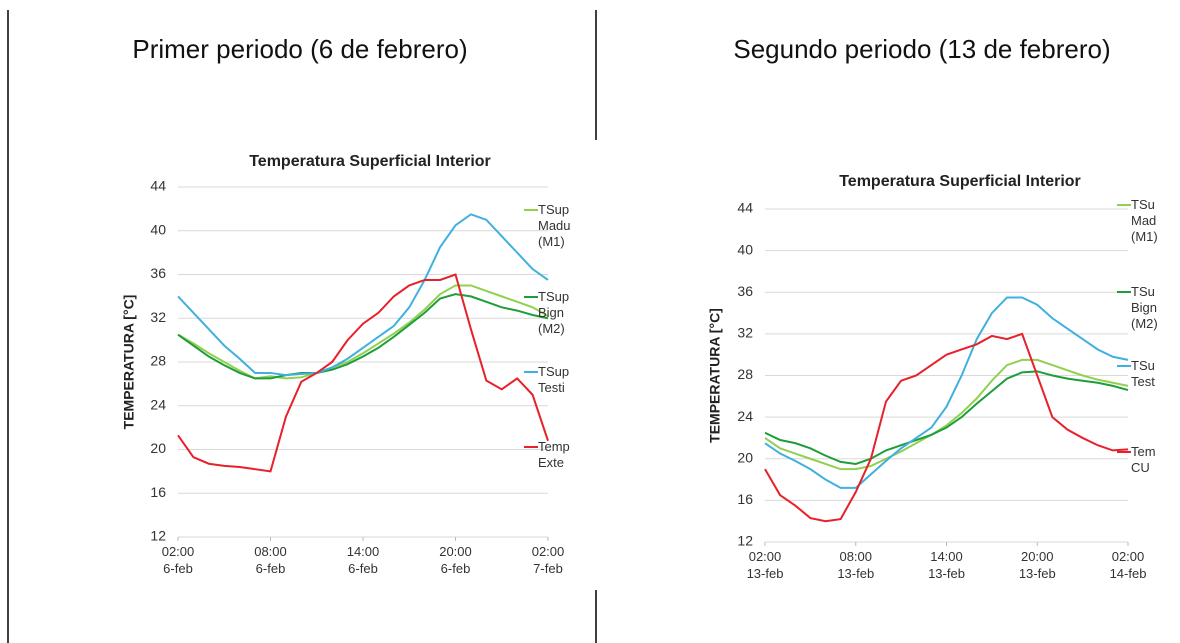  I want to click on x-tick-label: 14:00 13-feb, so click(946, 565).